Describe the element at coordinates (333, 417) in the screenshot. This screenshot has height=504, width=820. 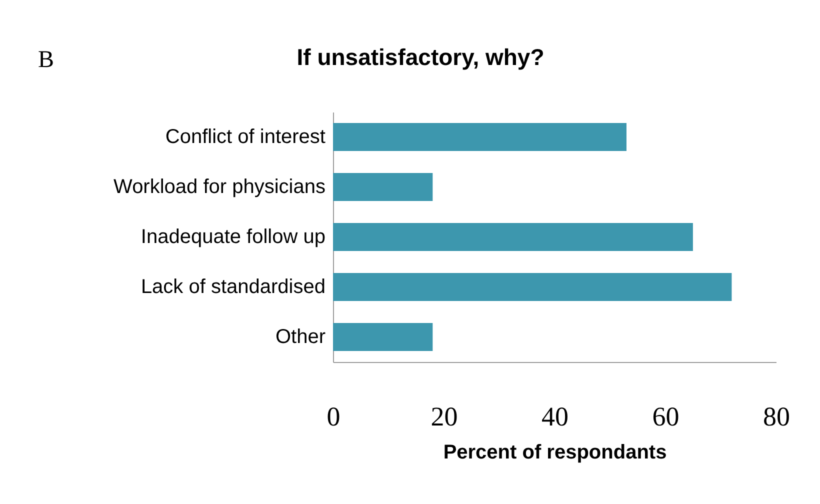
I see `x-tick-label: 0` at that location.